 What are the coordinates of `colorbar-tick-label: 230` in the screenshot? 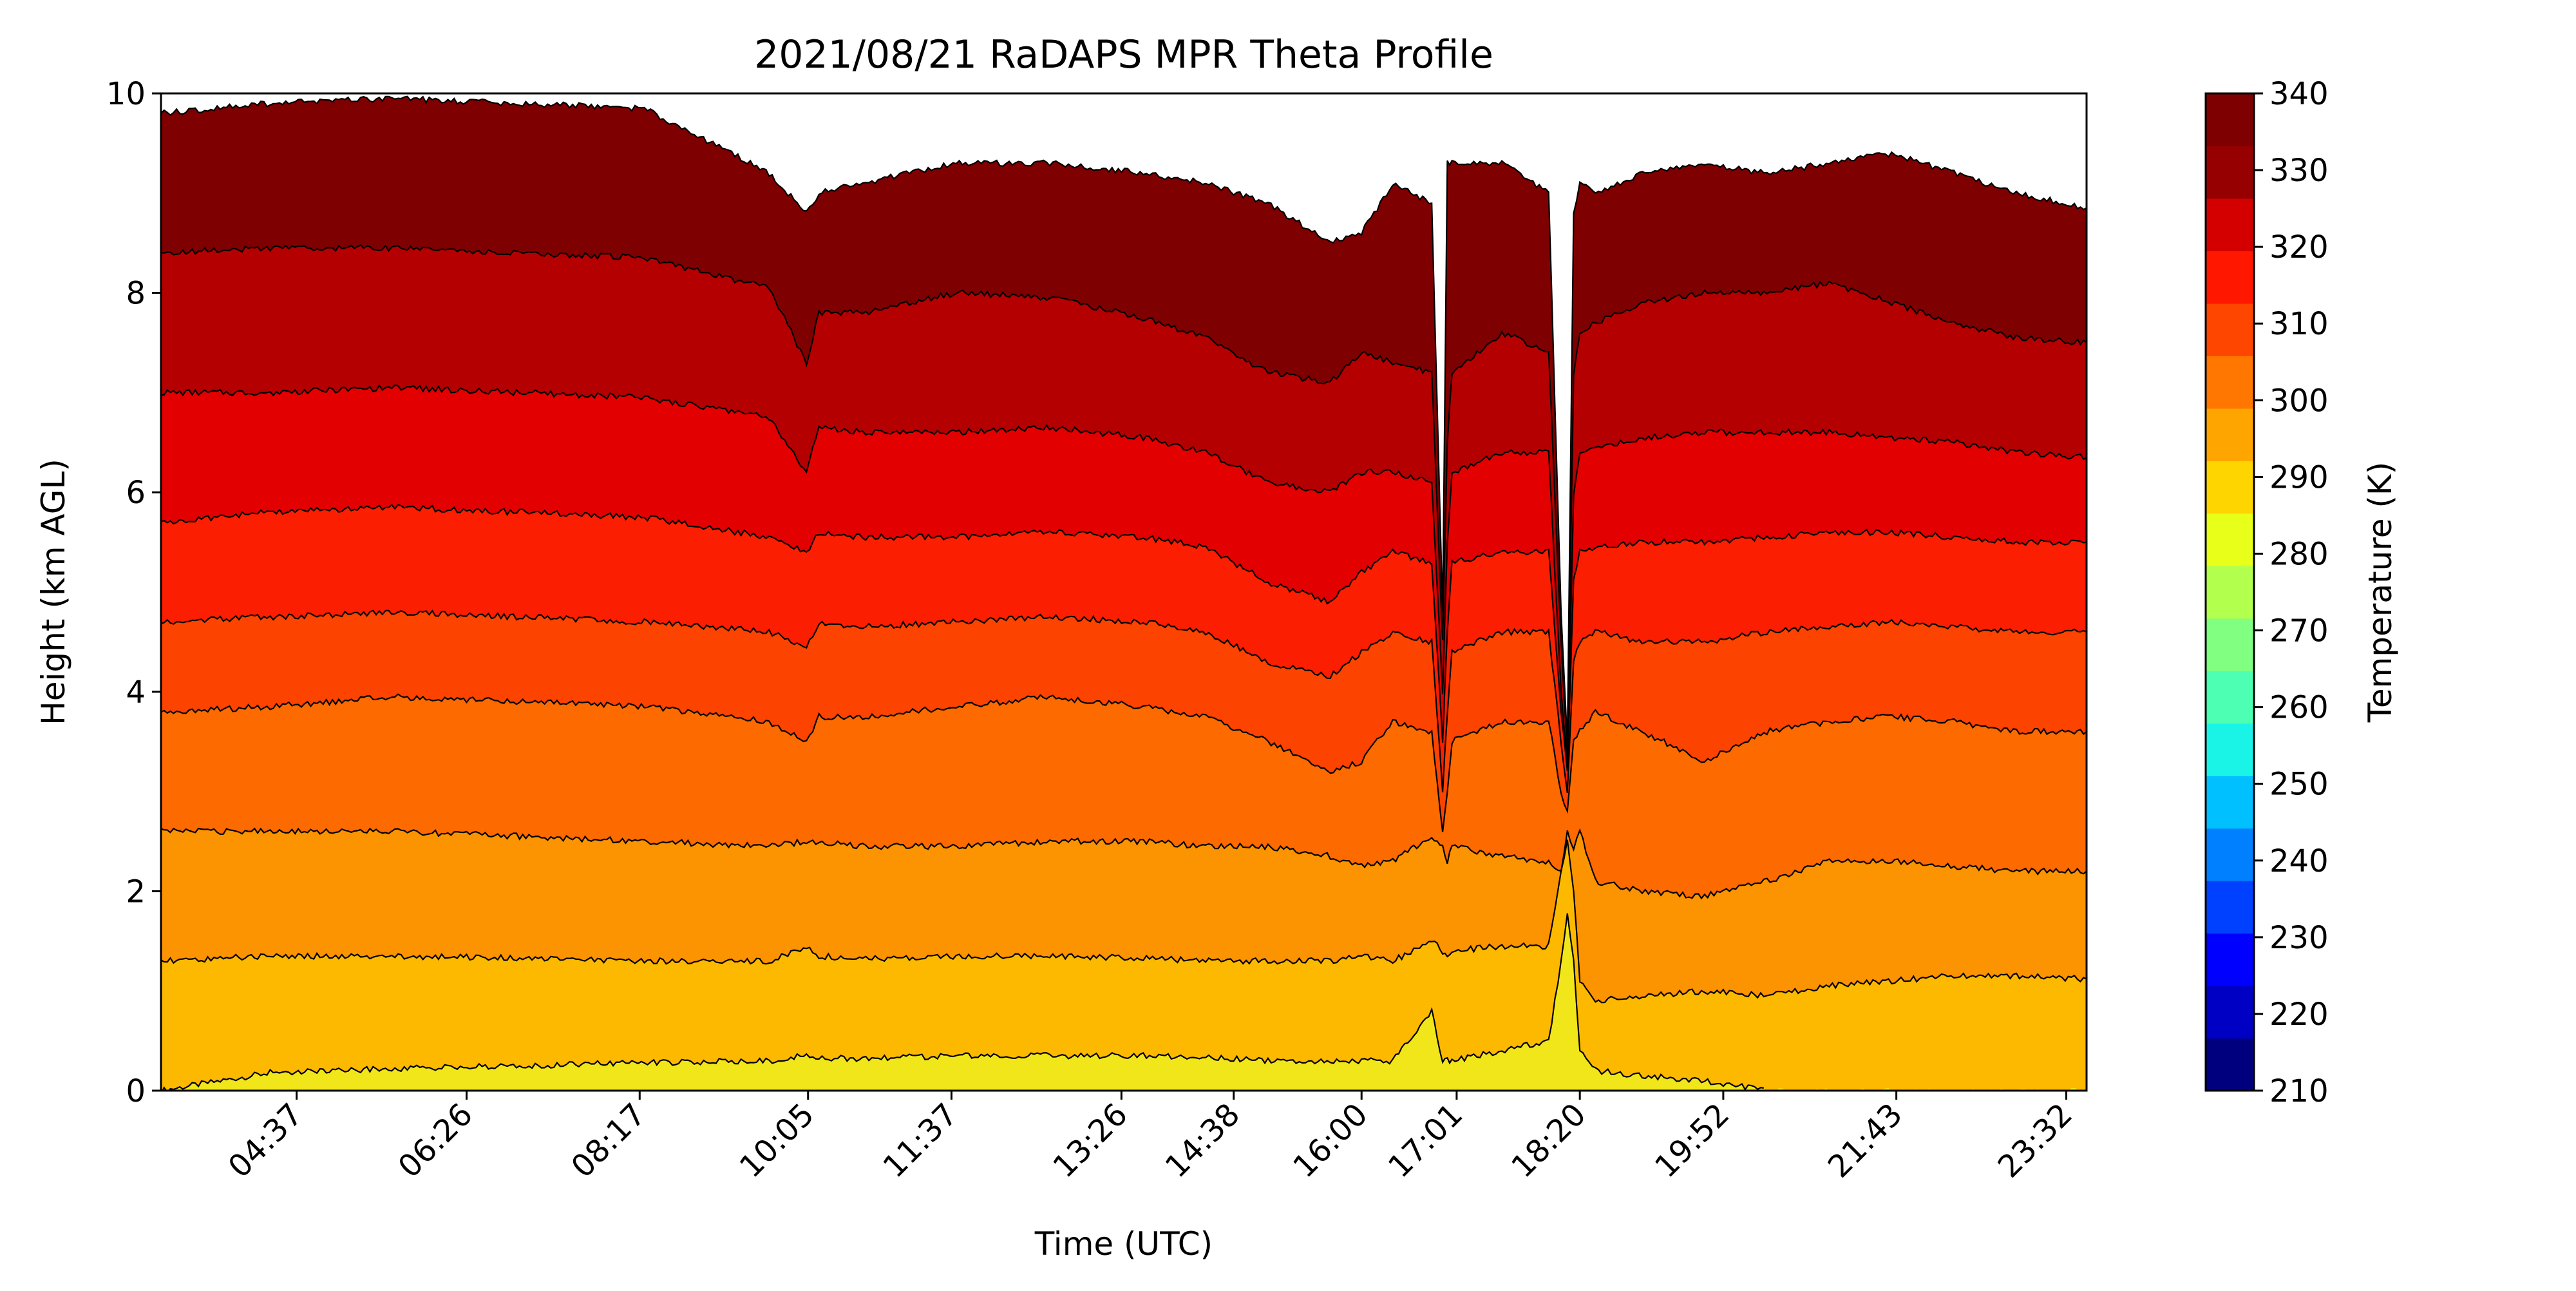 It's located at (2299, 938).